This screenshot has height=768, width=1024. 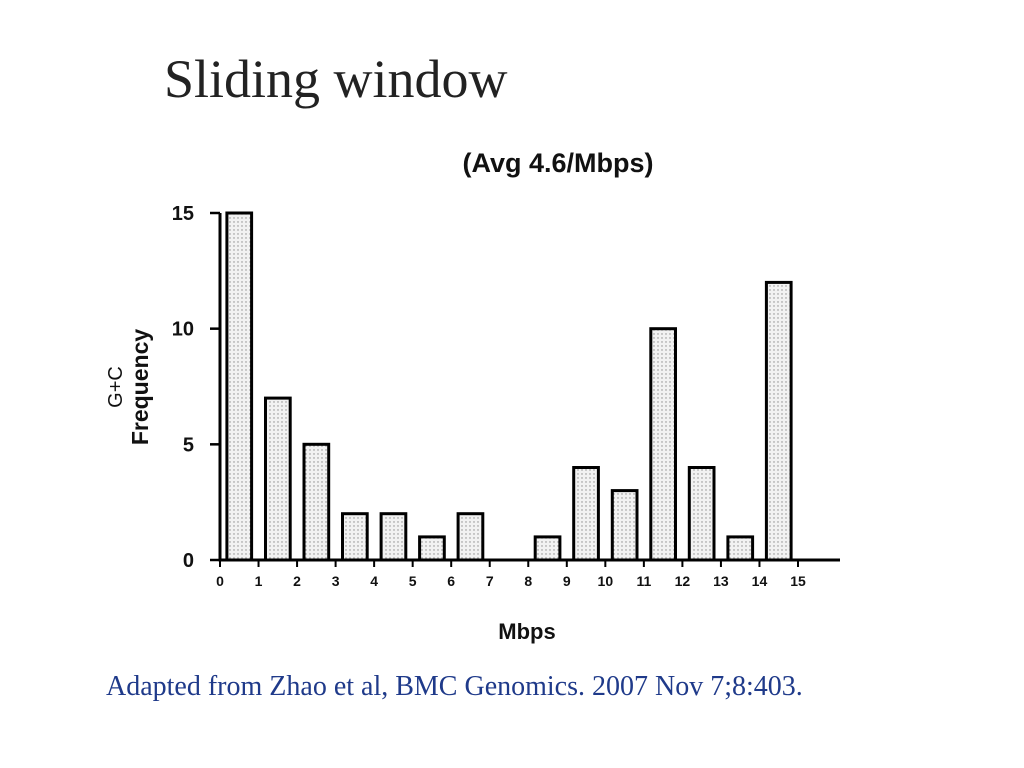 What do you see at coordinates (220, 581) in the screenshot?
I see `x-tick-label-0: 0` at bounding box center [220, 581].